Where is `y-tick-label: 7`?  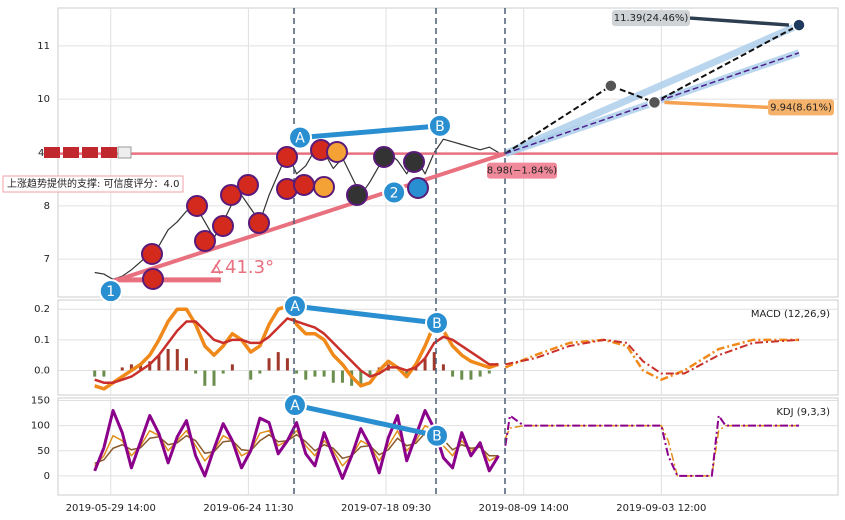 y-tick-label: 7 is located at coordinates (47, 259).